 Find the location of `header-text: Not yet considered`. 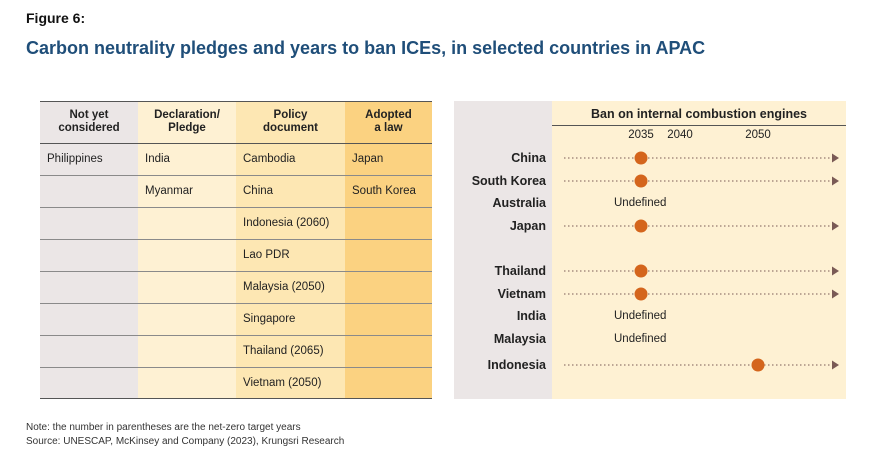

header-text: Not yet considered is located at coordinates (89, 121).